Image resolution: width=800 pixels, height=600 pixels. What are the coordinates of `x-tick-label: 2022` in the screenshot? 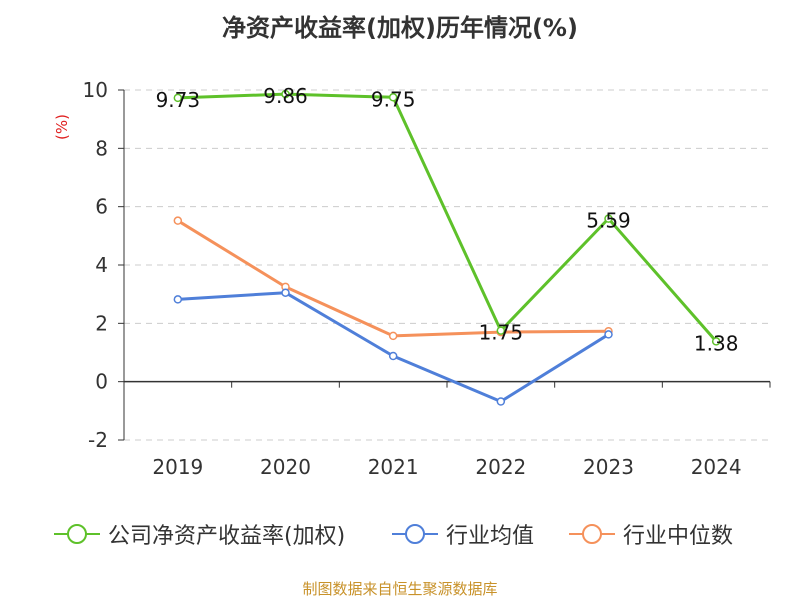 It's located at (500, 467).